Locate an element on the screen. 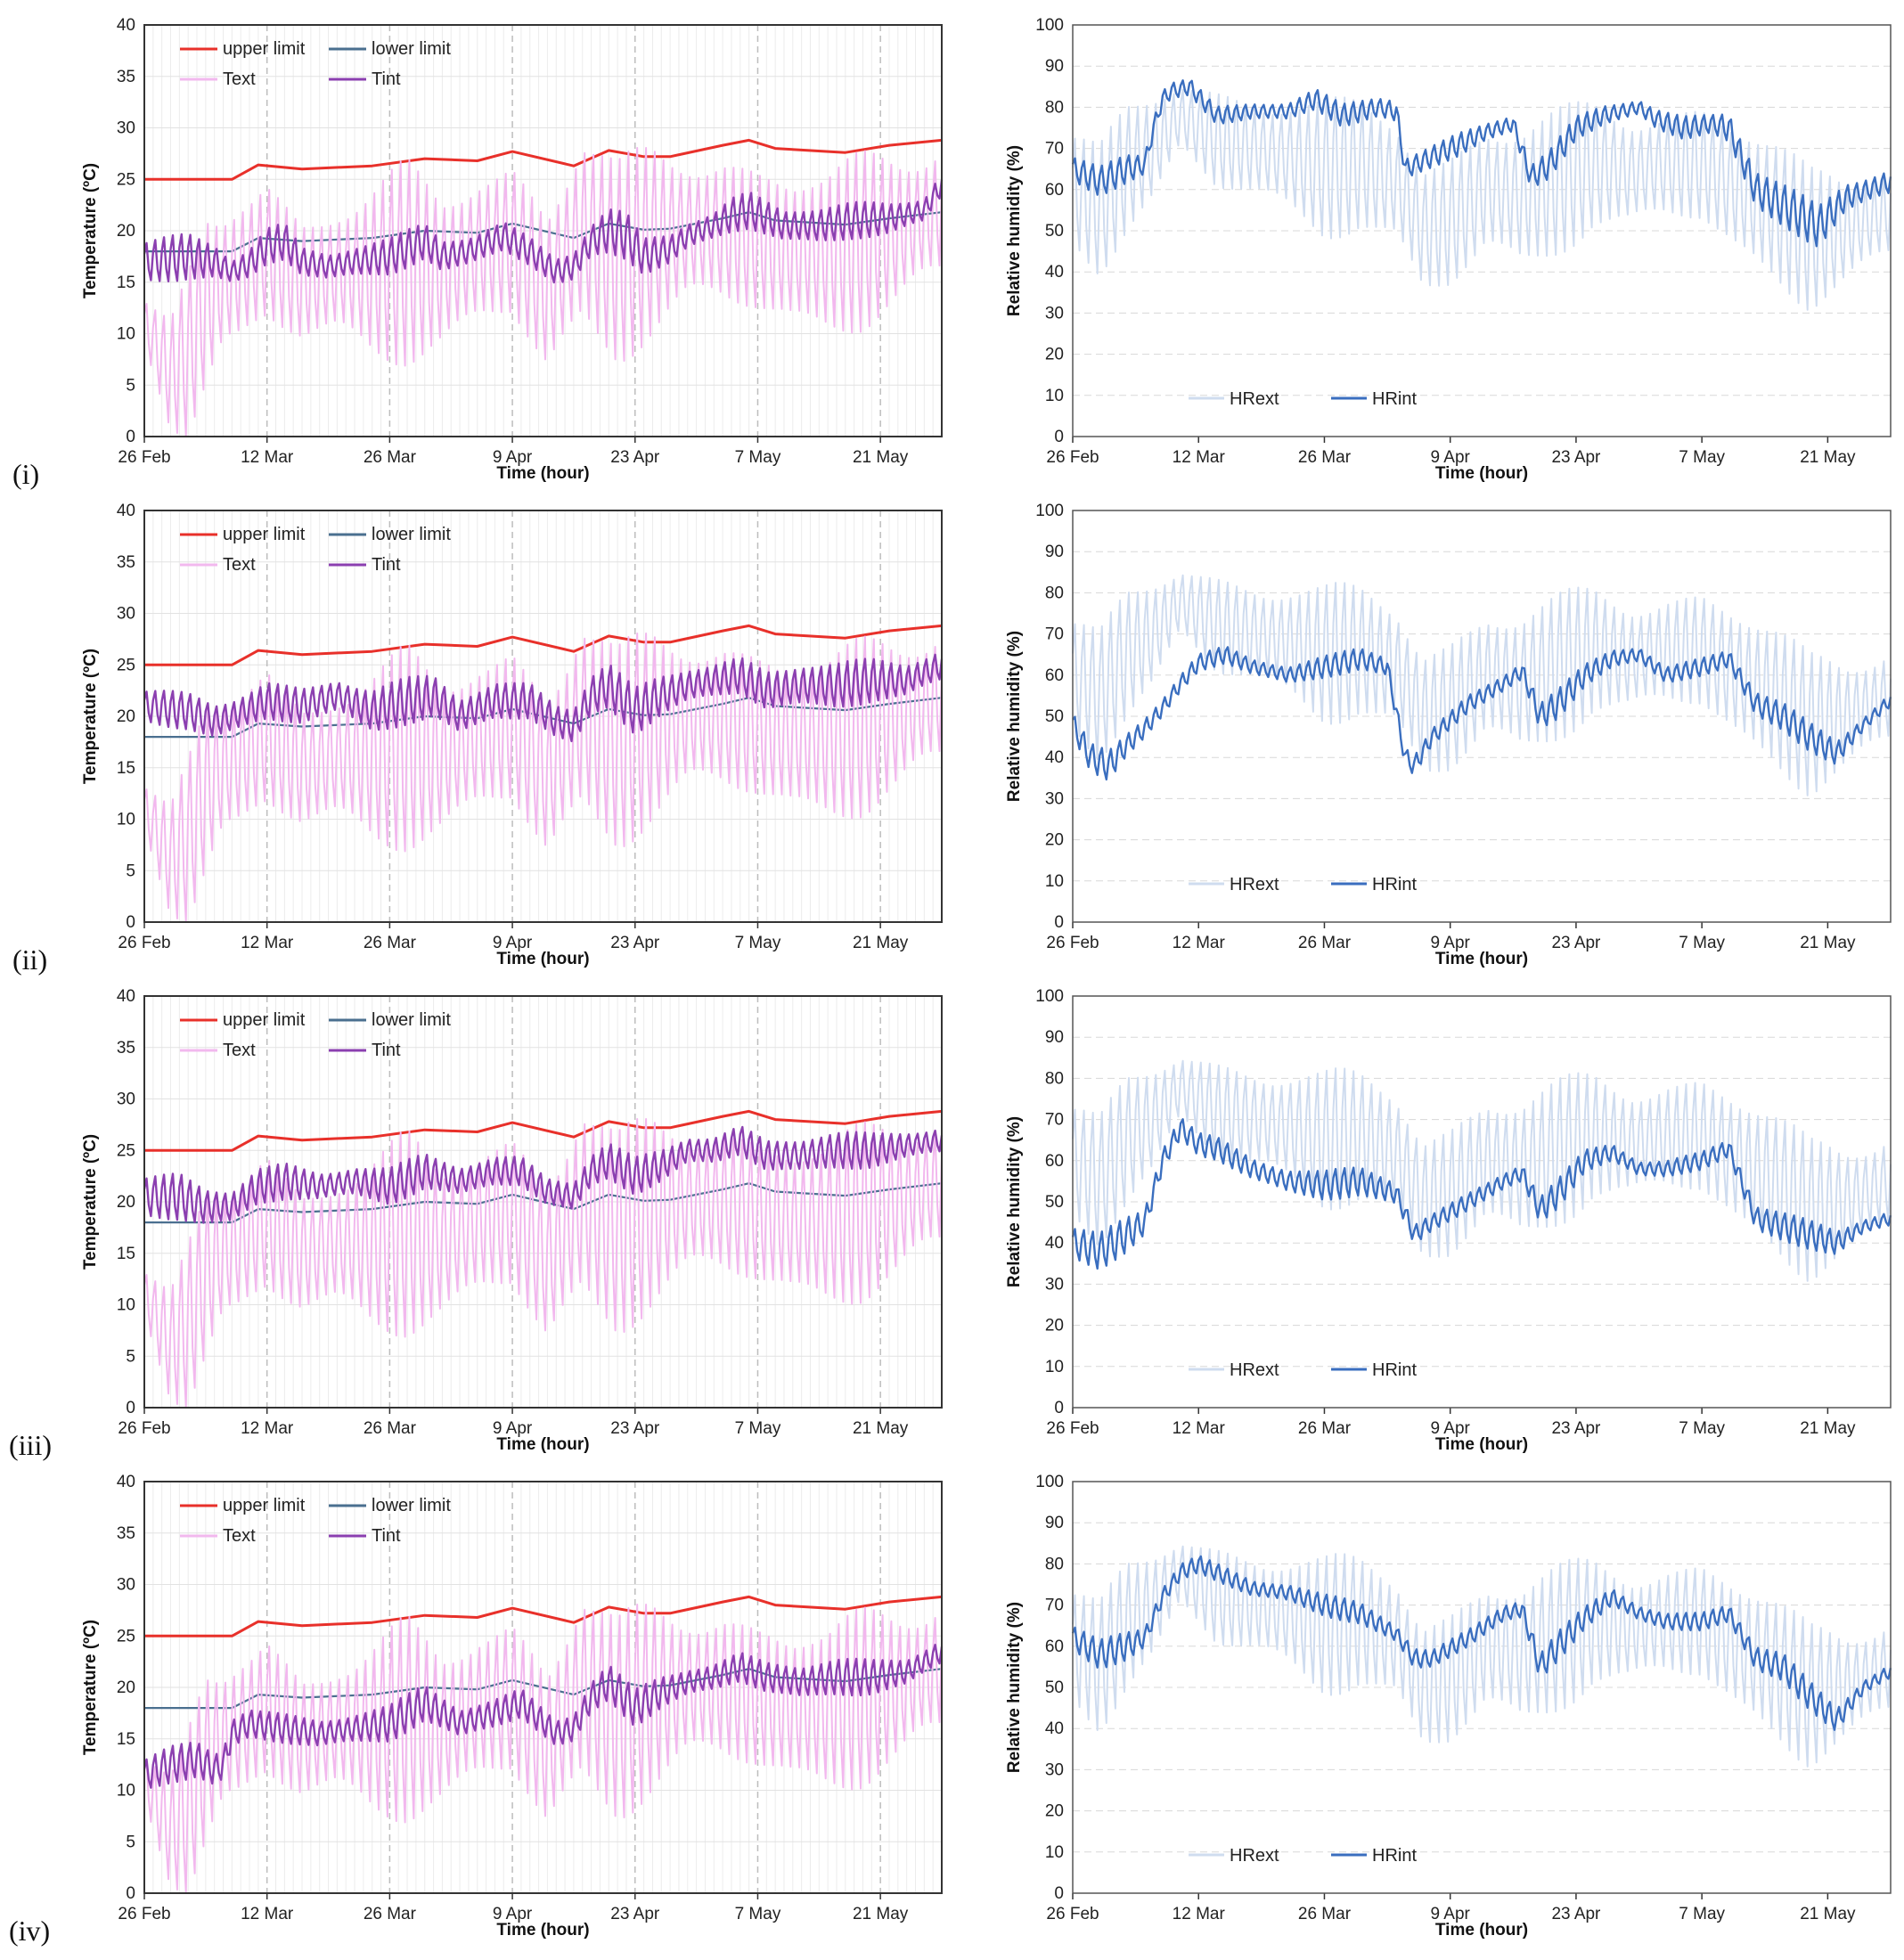 This screenshot has width=1904, height=1960. row-label-iii: (iii) is located at coordinates (30, 1445).